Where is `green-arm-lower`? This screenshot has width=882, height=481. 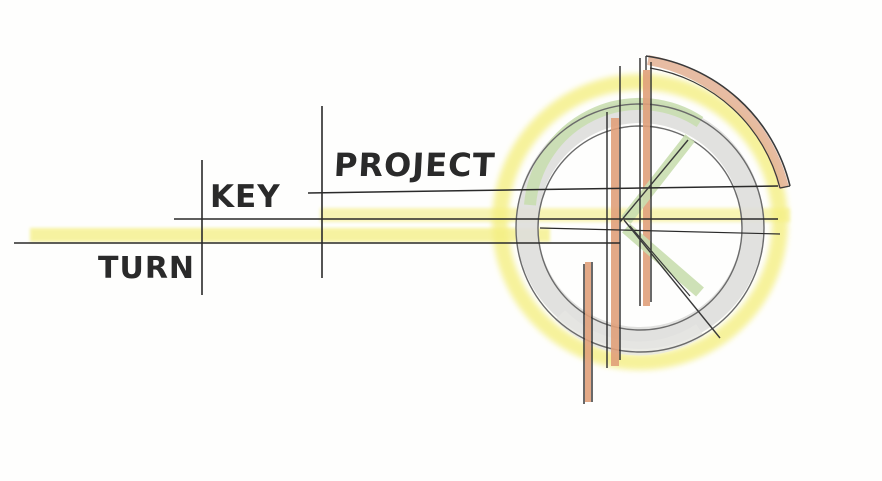
green-arm-lower is located at coordinates (663, 260).